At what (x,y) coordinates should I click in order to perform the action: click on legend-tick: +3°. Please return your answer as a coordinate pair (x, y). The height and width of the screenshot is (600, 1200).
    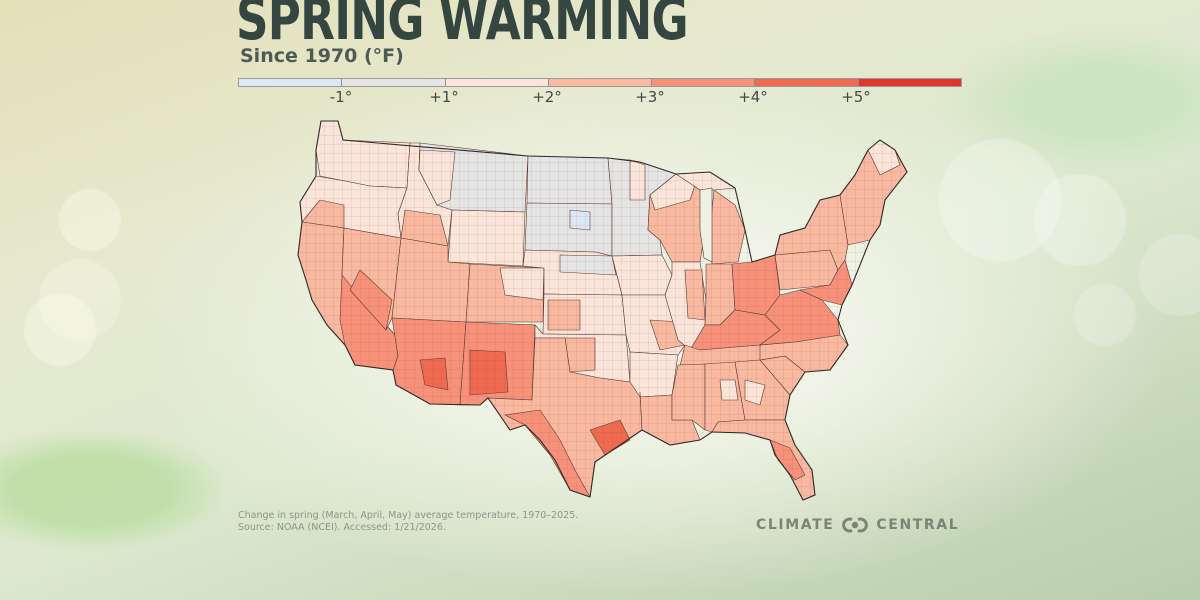
    Looking at the image, I should click on (650, 97).